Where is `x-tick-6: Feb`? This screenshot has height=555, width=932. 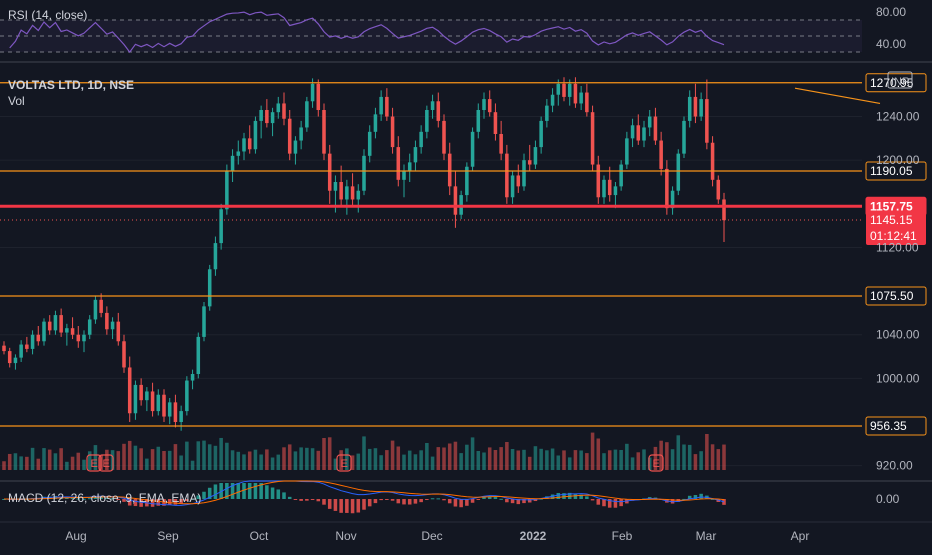
x-tick-6: Feb is located at coordinates (622, 536).